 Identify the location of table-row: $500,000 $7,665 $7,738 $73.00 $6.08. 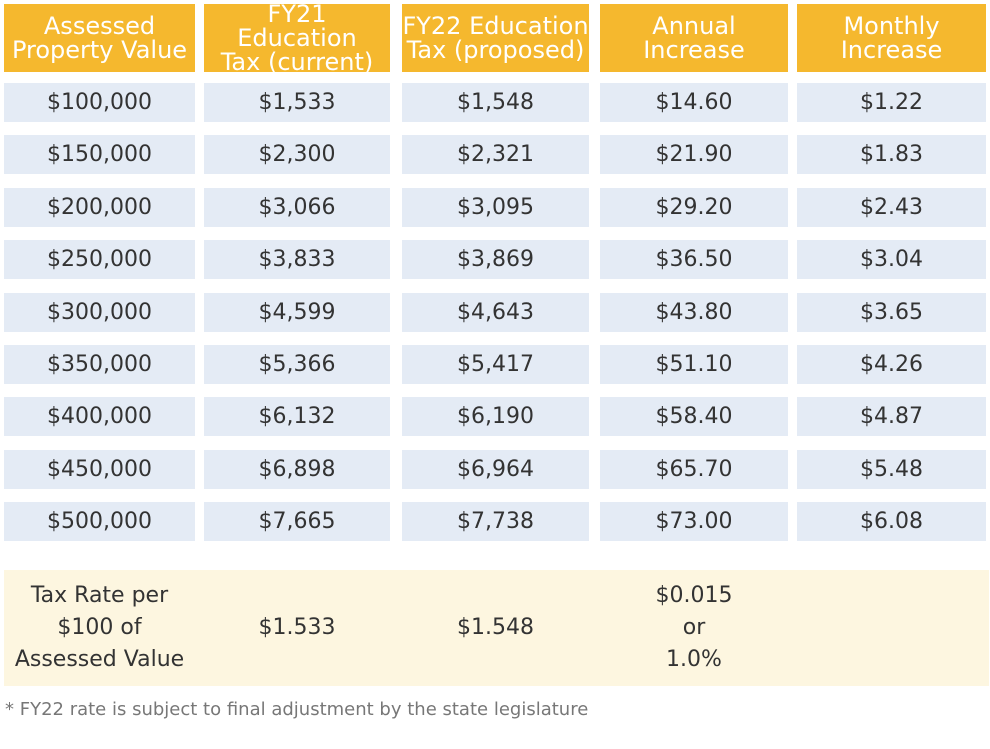
(496, 521).